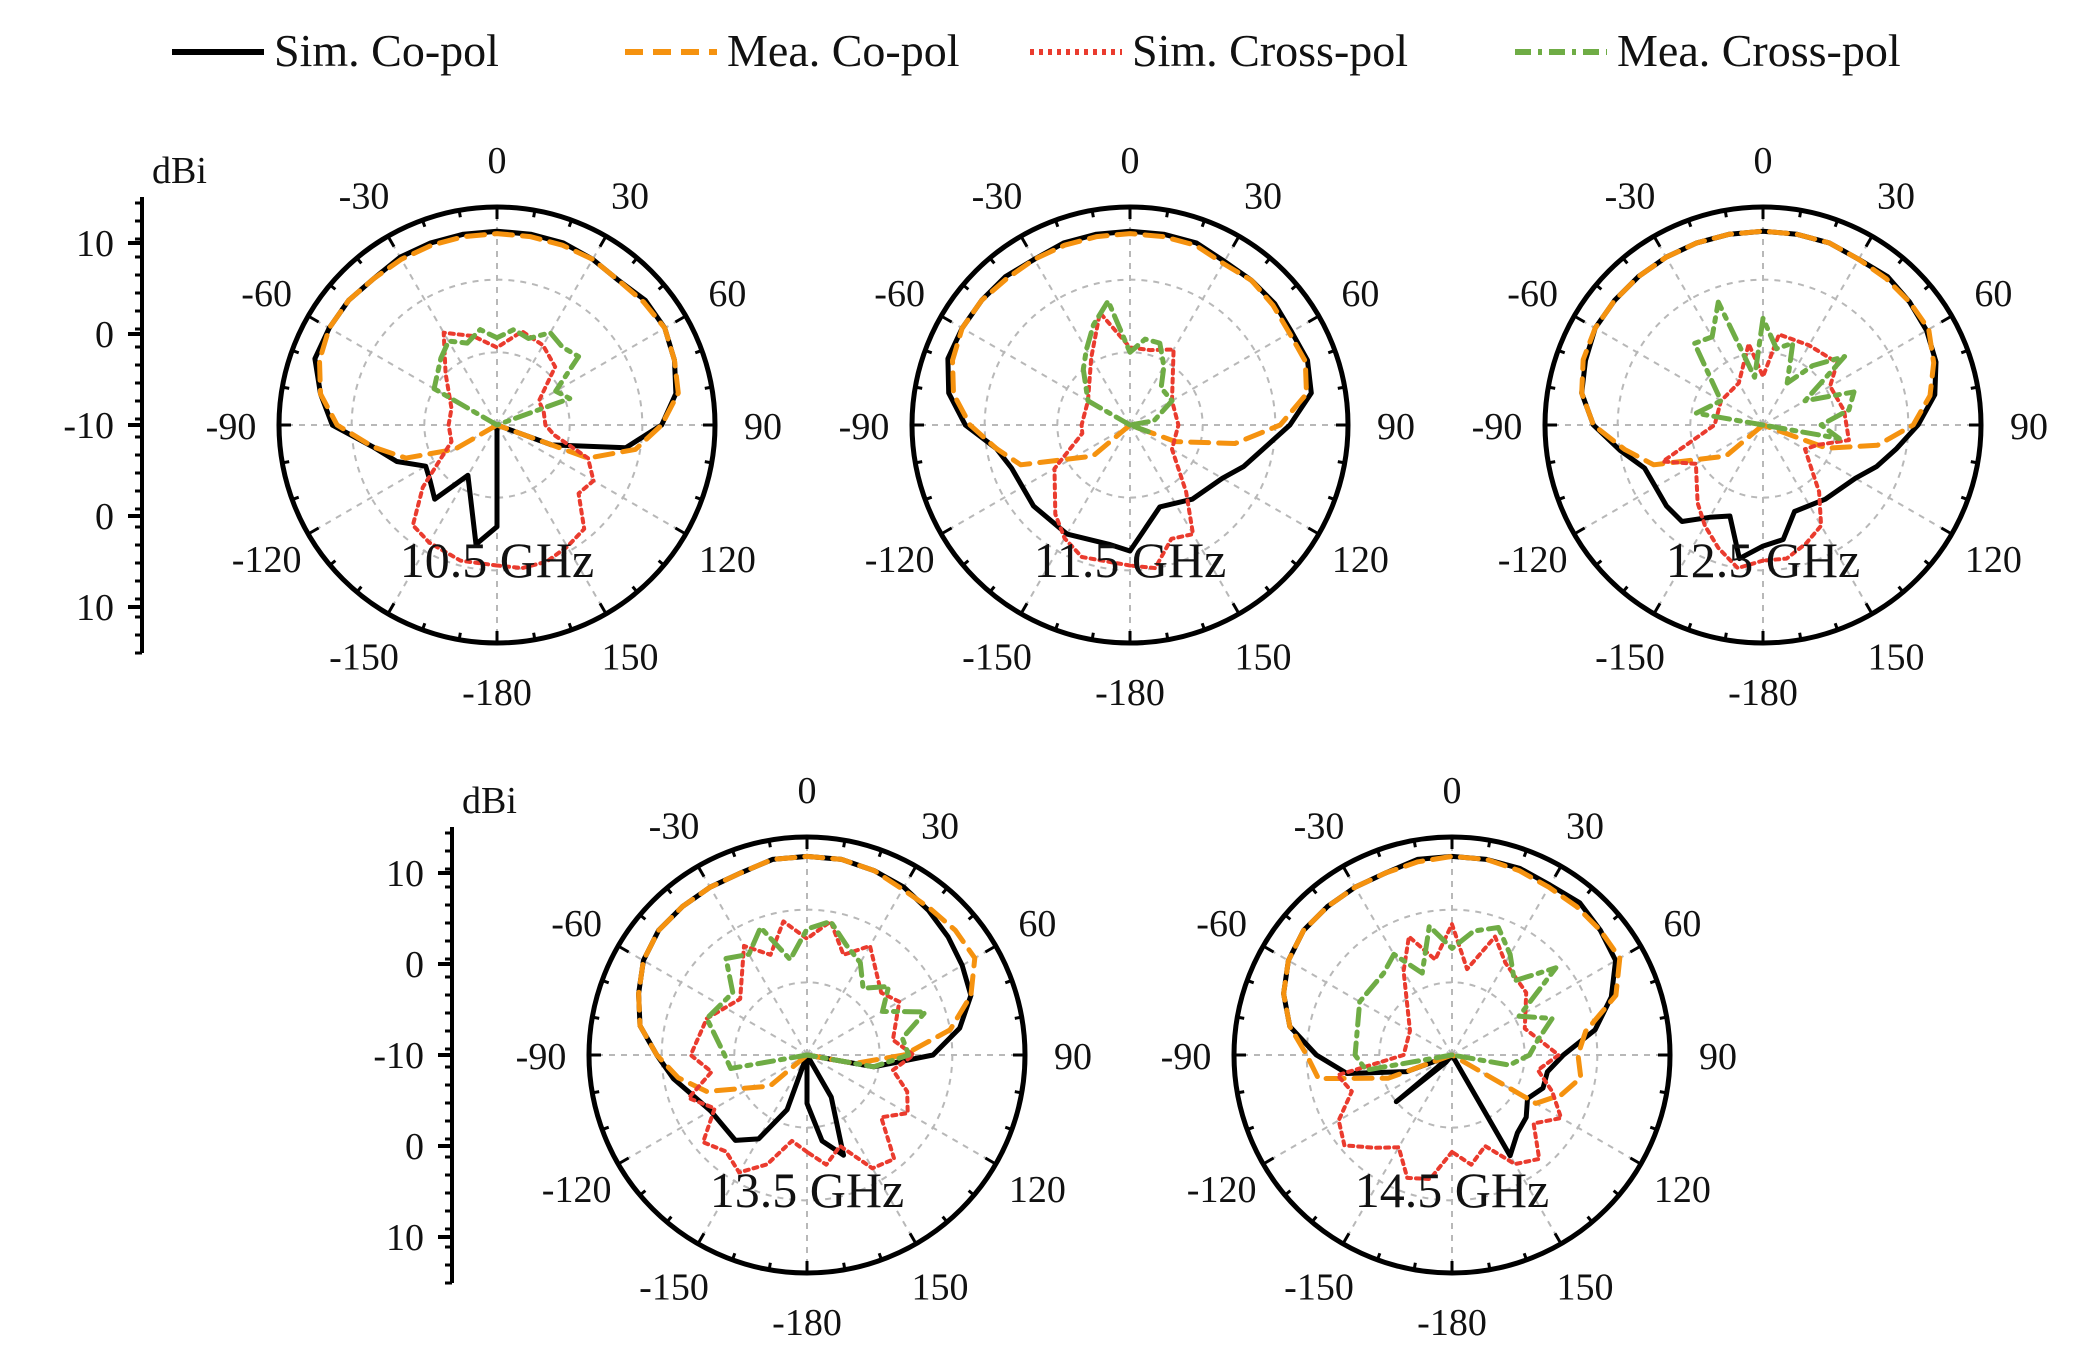 The height and width of the screenshot is (1352, 2079). What do you see at coordinates (763, 427) in the screenshot?
I see `angle-tick-label: 90` at bounding box center [763, 427].